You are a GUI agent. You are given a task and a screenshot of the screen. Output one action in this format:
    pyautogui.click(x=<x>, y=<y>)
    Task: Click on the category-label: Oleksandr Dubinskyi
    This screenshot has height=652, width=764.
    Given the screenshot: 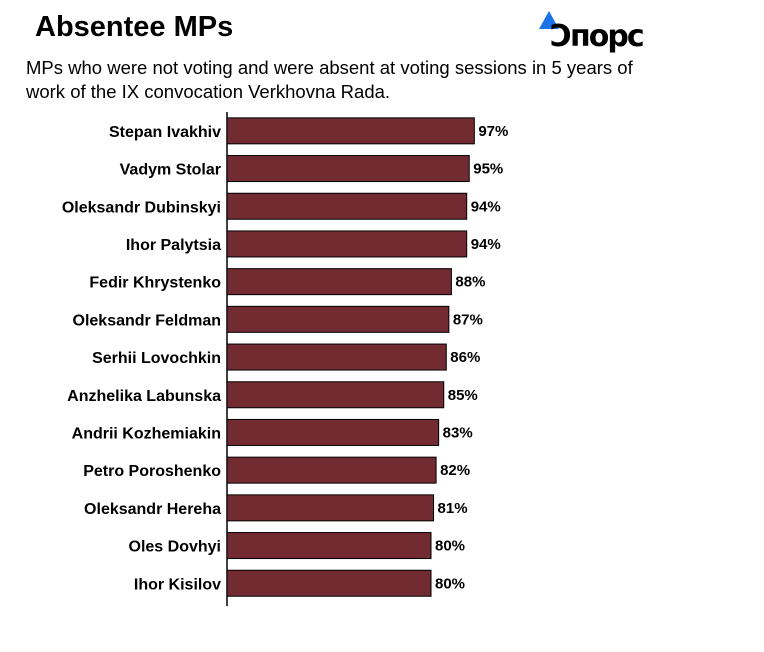 What is the action you would take?
    pyautogui.click(x=141, y=207)
    